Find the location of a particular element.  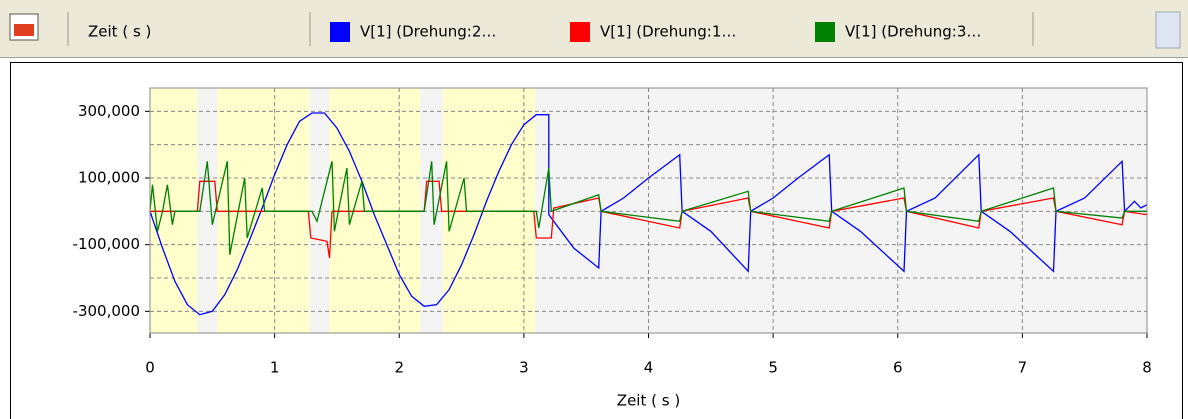

y-tick-label: 100,000 is located at coordinates (109, 178).